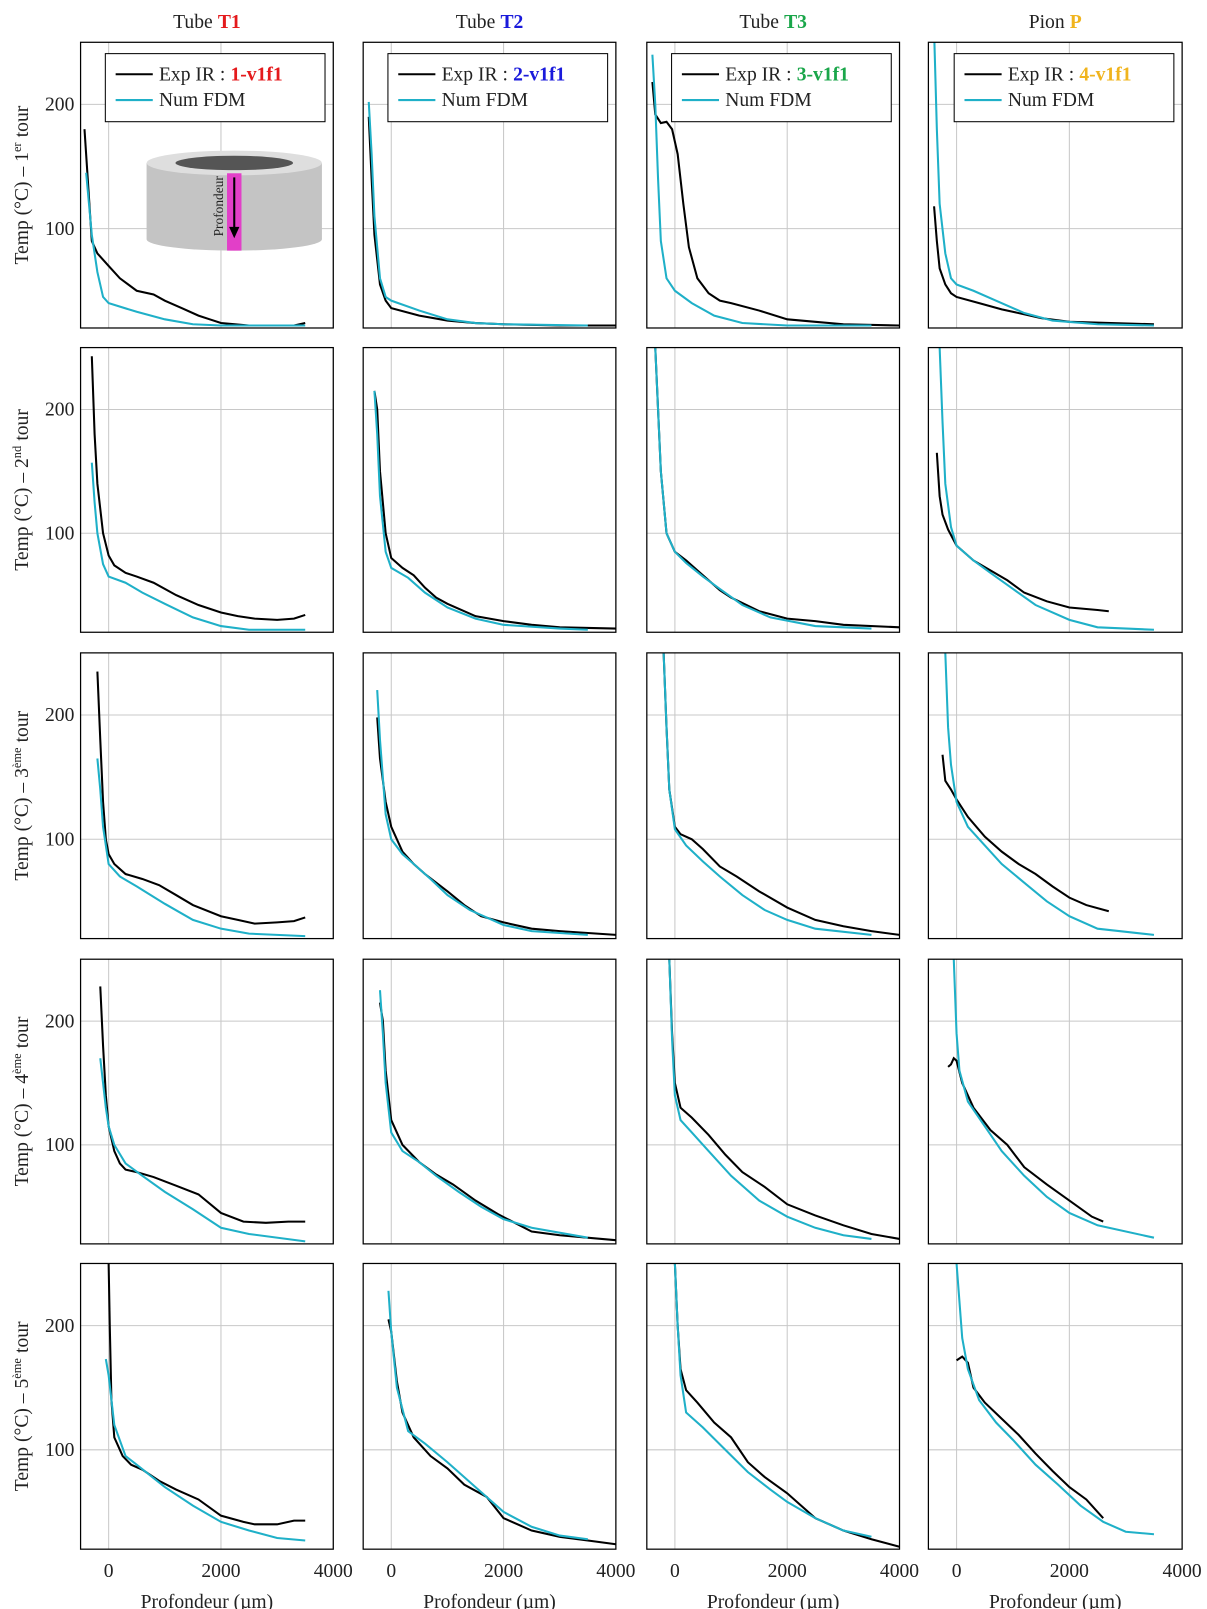 This screenshot has height=1609, width=1207. I want to click on ylabel-end: tour, so click(22, 425).